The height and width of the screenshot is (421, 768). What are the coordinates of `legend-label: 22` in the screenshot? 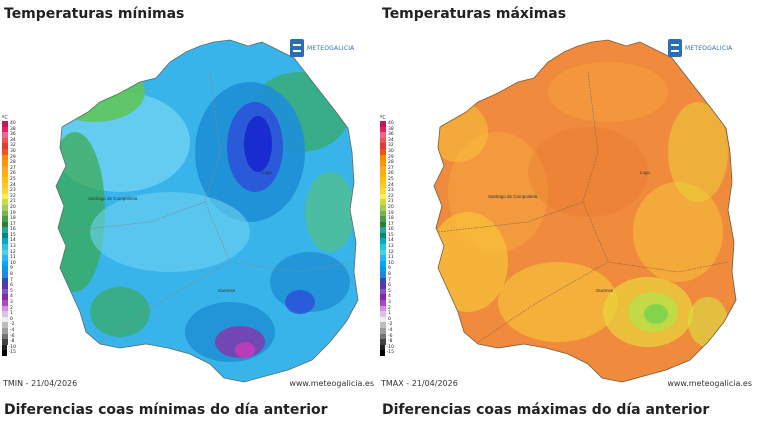 It's located at (13, 196).